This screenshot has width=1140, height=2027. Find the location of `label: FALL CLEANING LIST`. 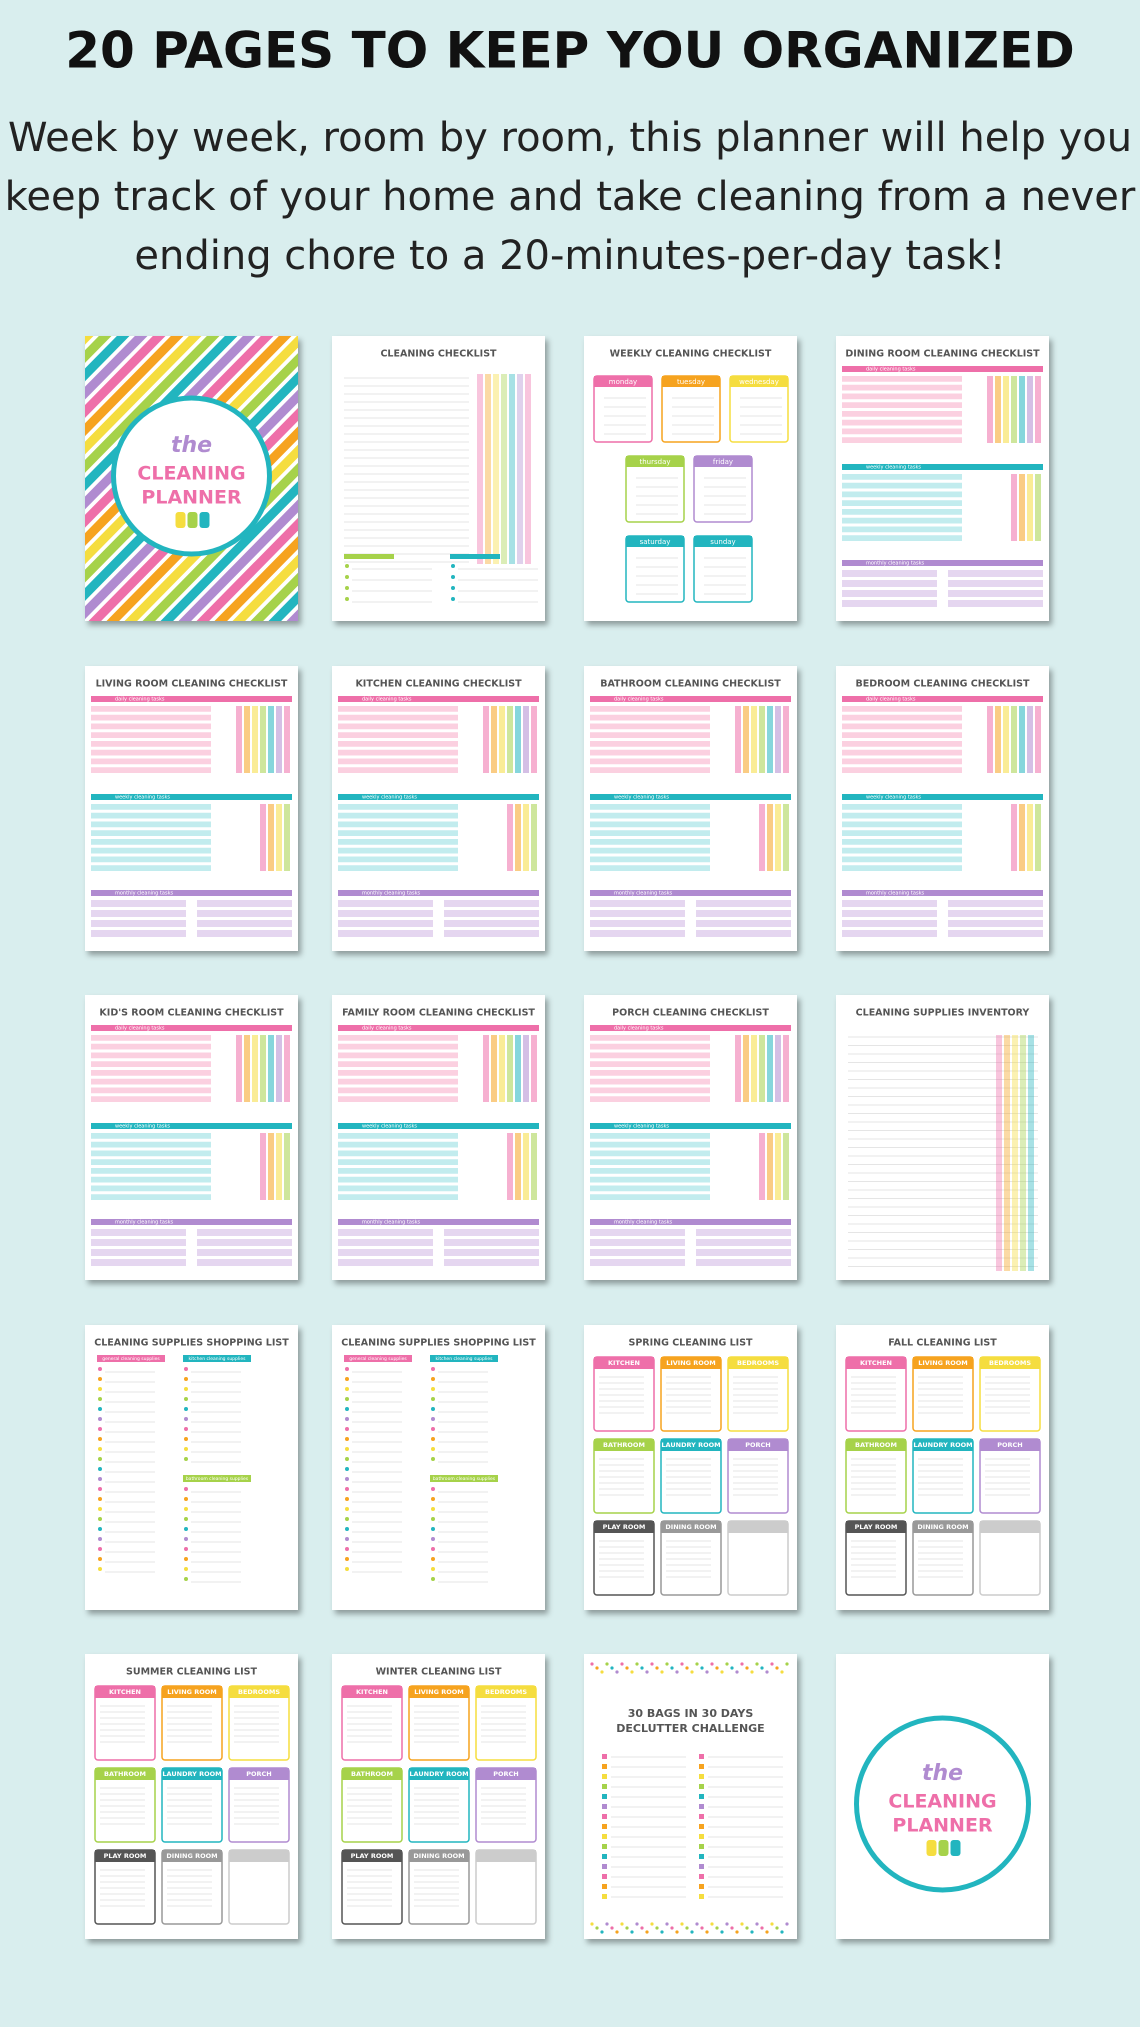

label: FALL CLEANING LIST is located at coordinates (942, 1343).